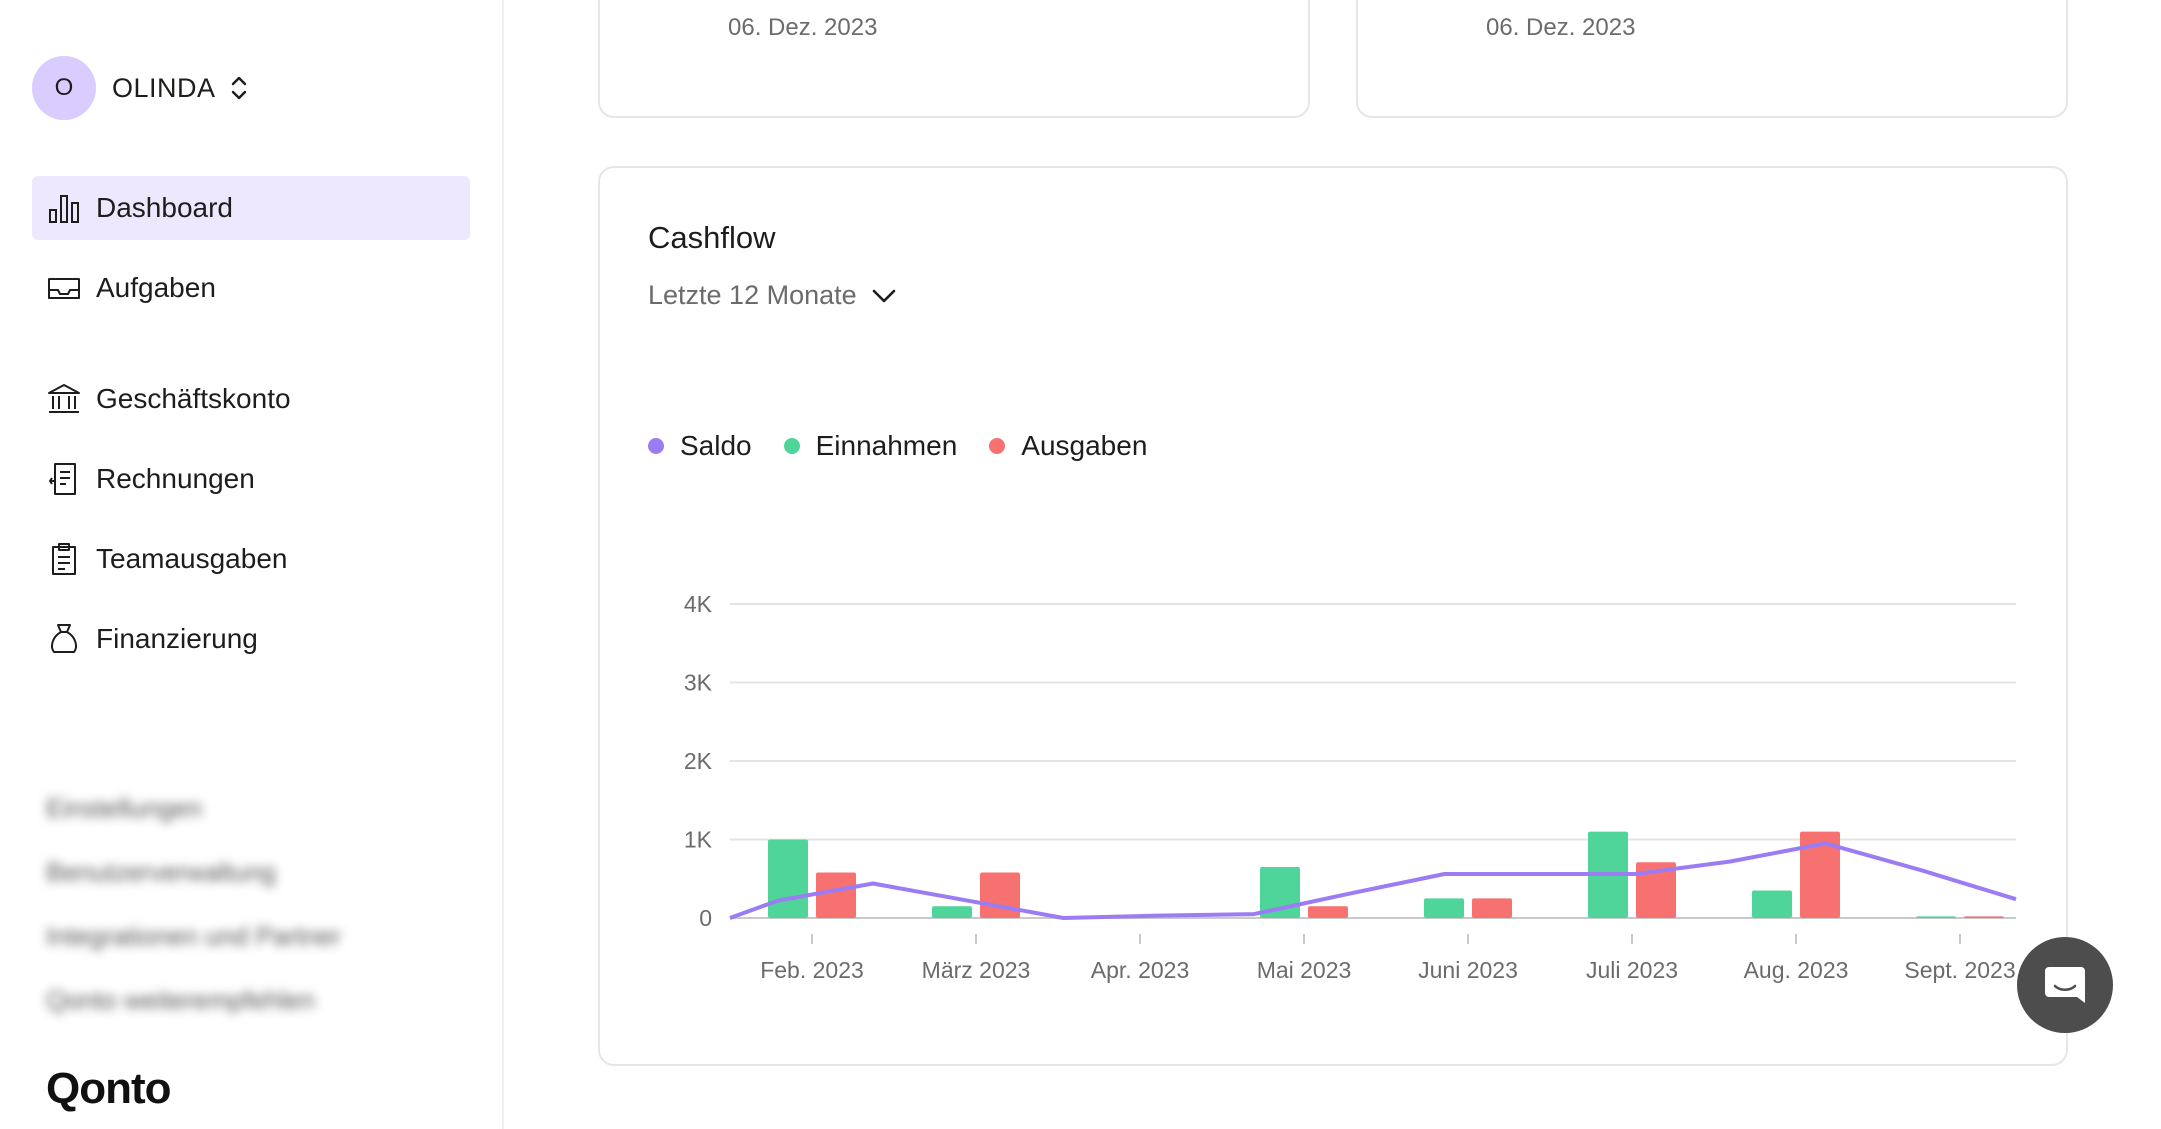 The height and width of the screenshot is (1129, 2161). What do you see at coordinates (712, 237) in the screenshot?
I see `cashflow-title: Cashflow` at bounding box center [712, 237].